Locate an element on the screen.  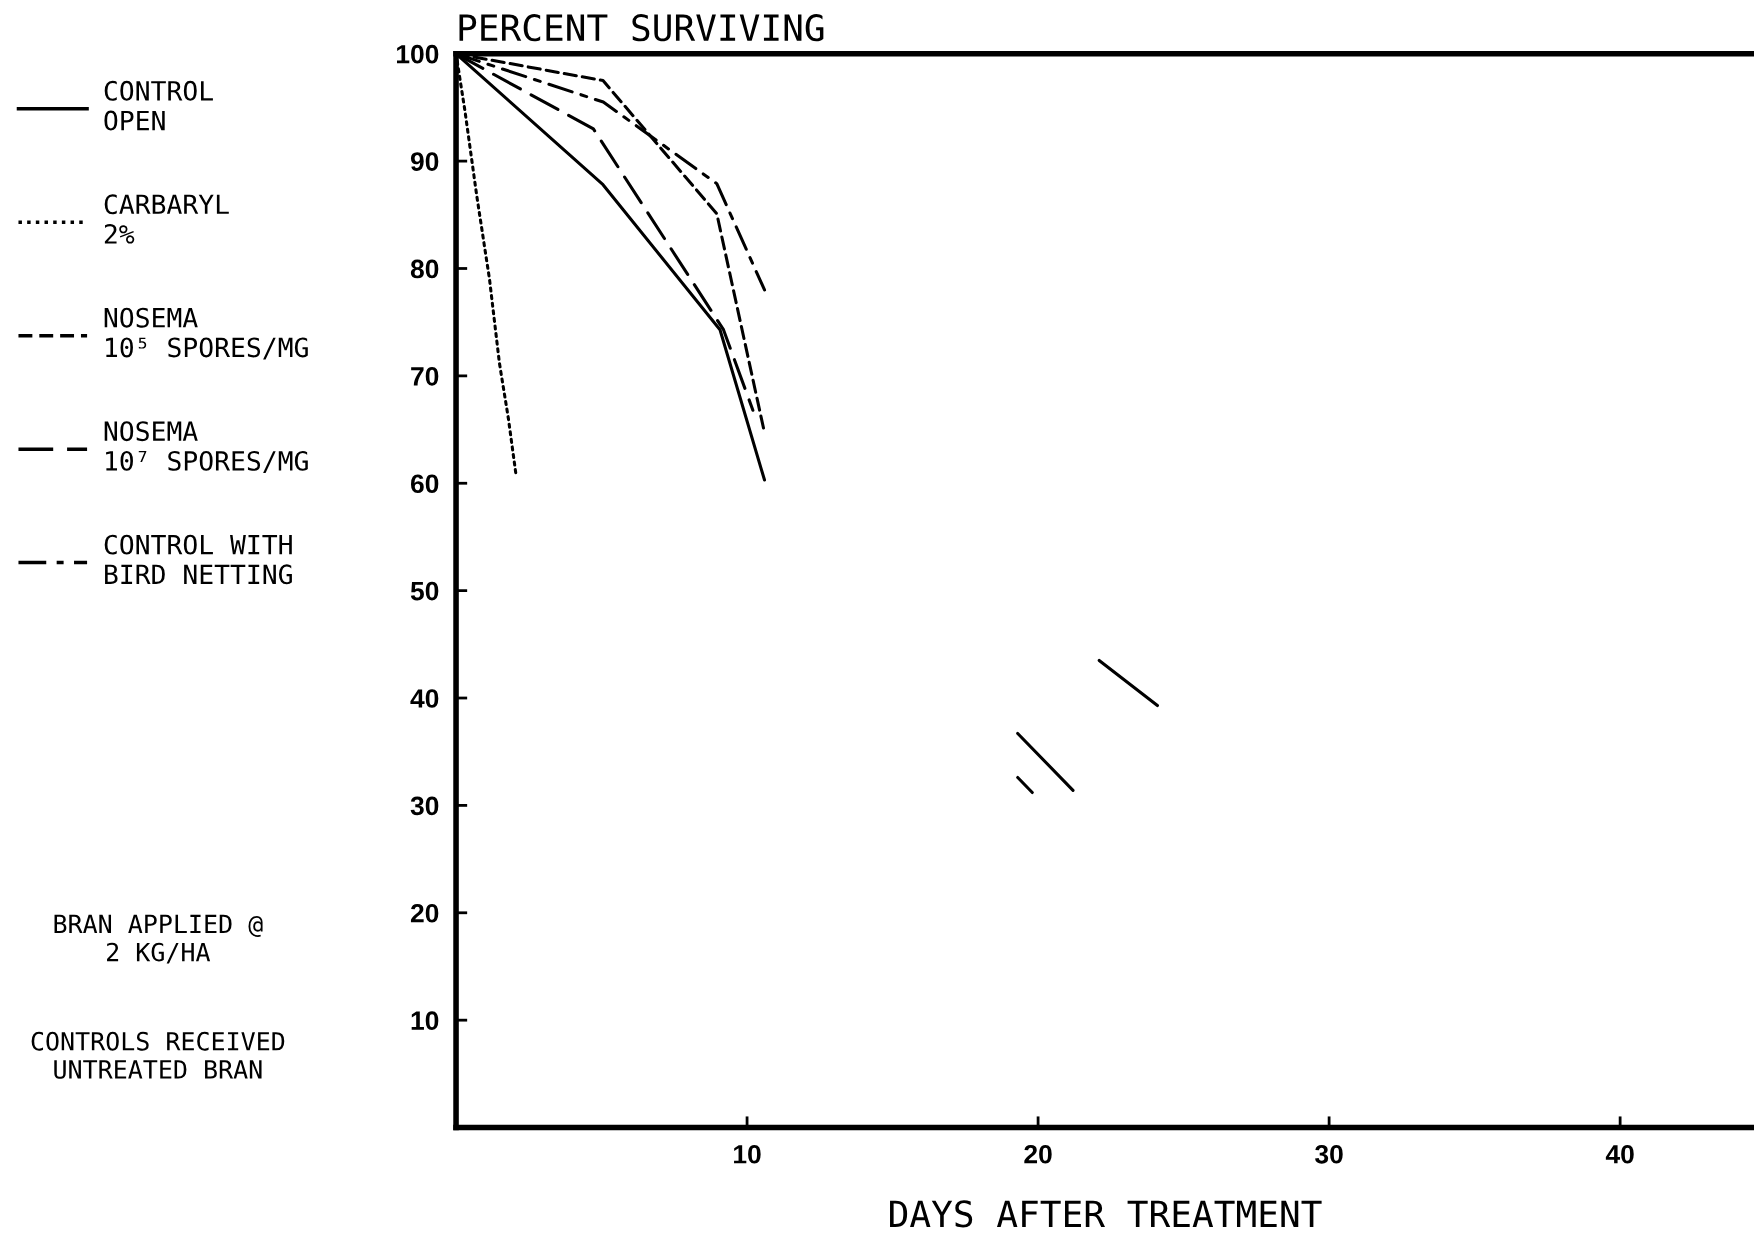
y-axis-title: PERCENT SURVIVING is located at coordinates (641, 28).